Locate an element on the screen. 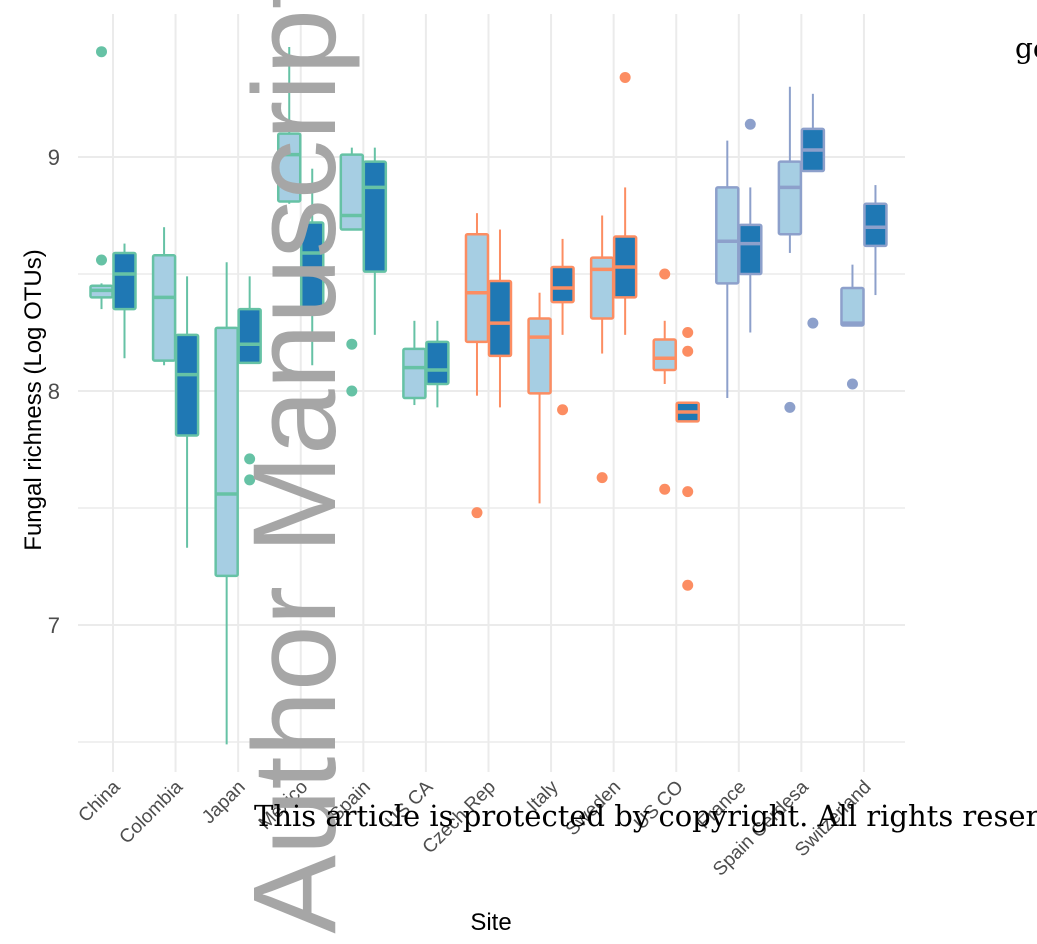 The height and width of the screenshot is (944, 1037). y-tick-label: 7 is located at coordinates (54, 625).